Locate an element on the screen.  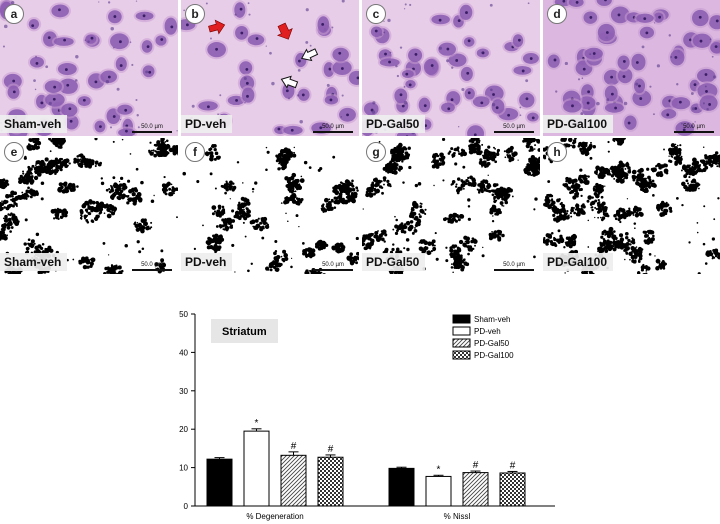
binary-image-f is located at coordinates (270, 206).